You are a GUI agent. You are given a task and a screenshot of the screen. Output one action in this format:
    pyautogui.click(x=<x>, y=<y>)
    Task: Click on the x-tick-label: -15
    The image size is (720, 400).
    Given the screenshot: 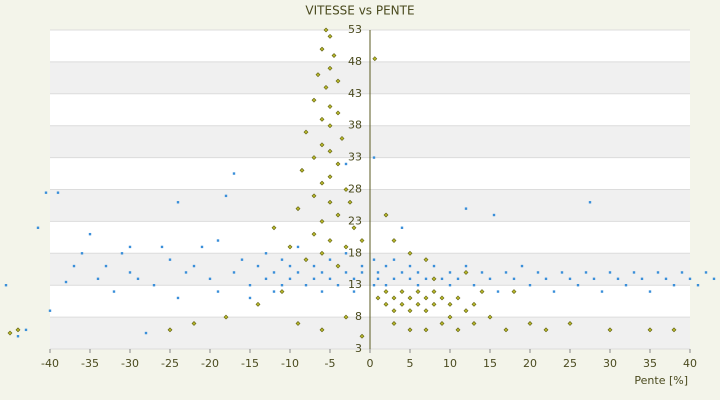 What is the action you would take?
    pyautogui.click(x=250, y=363)
    